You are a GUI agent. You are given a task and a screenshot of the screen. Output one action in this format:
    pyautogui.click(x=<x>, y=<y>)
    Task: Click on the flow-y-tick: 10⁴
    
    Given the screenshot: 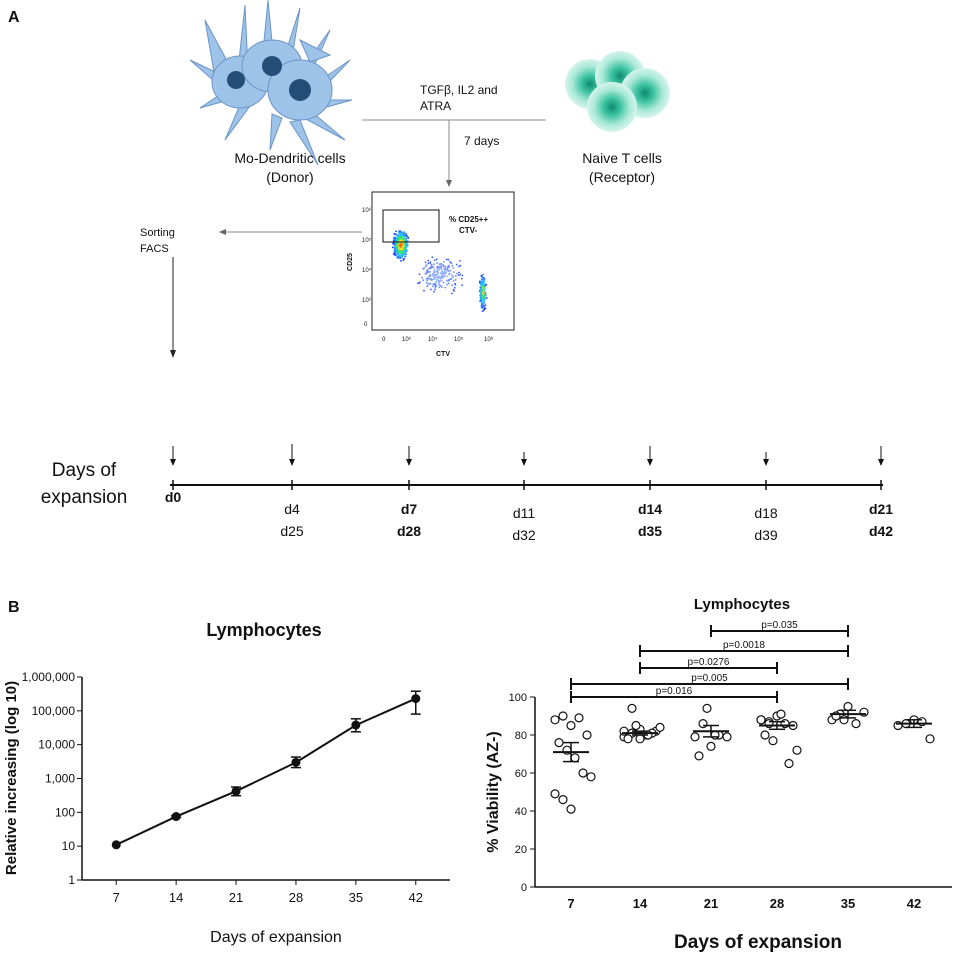 What is the action you would take?
    pyautogui.click(x=367, y=270)
    